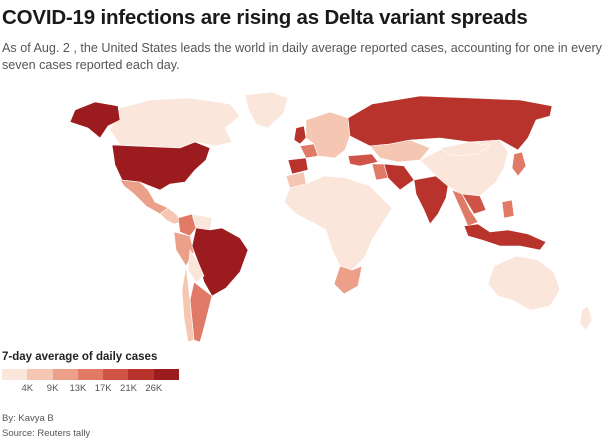 Image resolution: width=614 pixels, height=445 pixels. Describe the element at coordinates (196, 266) in the screenshot. I see `region-bolivia` at that location.